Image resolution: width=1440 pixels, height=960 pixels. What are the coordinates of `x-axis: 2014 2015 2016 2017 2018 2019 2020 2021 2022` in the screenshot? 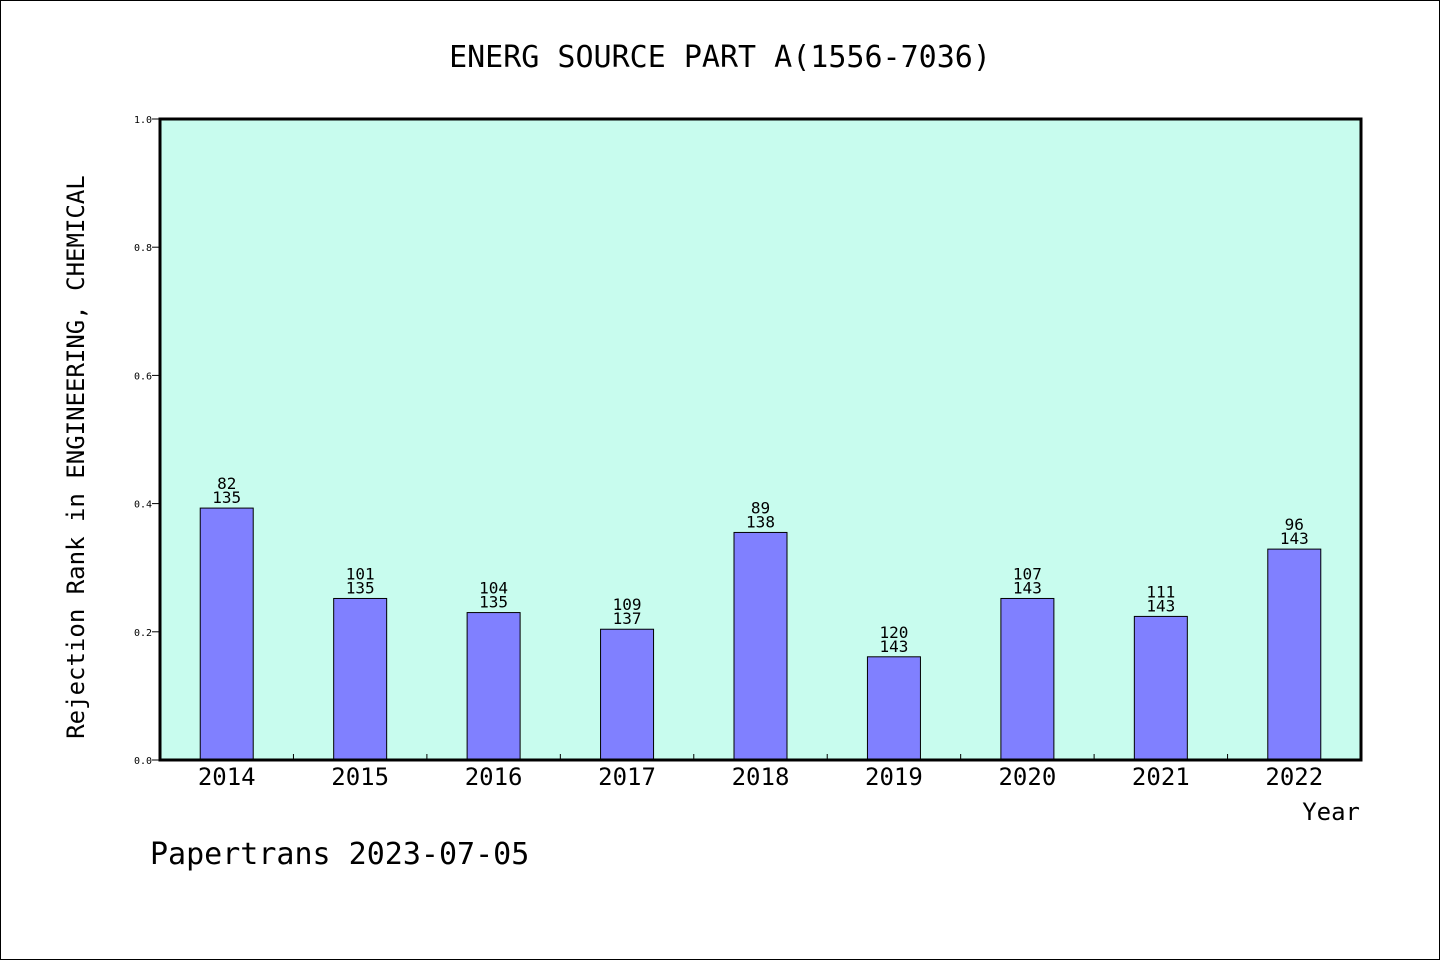 It's located at (760, 772).